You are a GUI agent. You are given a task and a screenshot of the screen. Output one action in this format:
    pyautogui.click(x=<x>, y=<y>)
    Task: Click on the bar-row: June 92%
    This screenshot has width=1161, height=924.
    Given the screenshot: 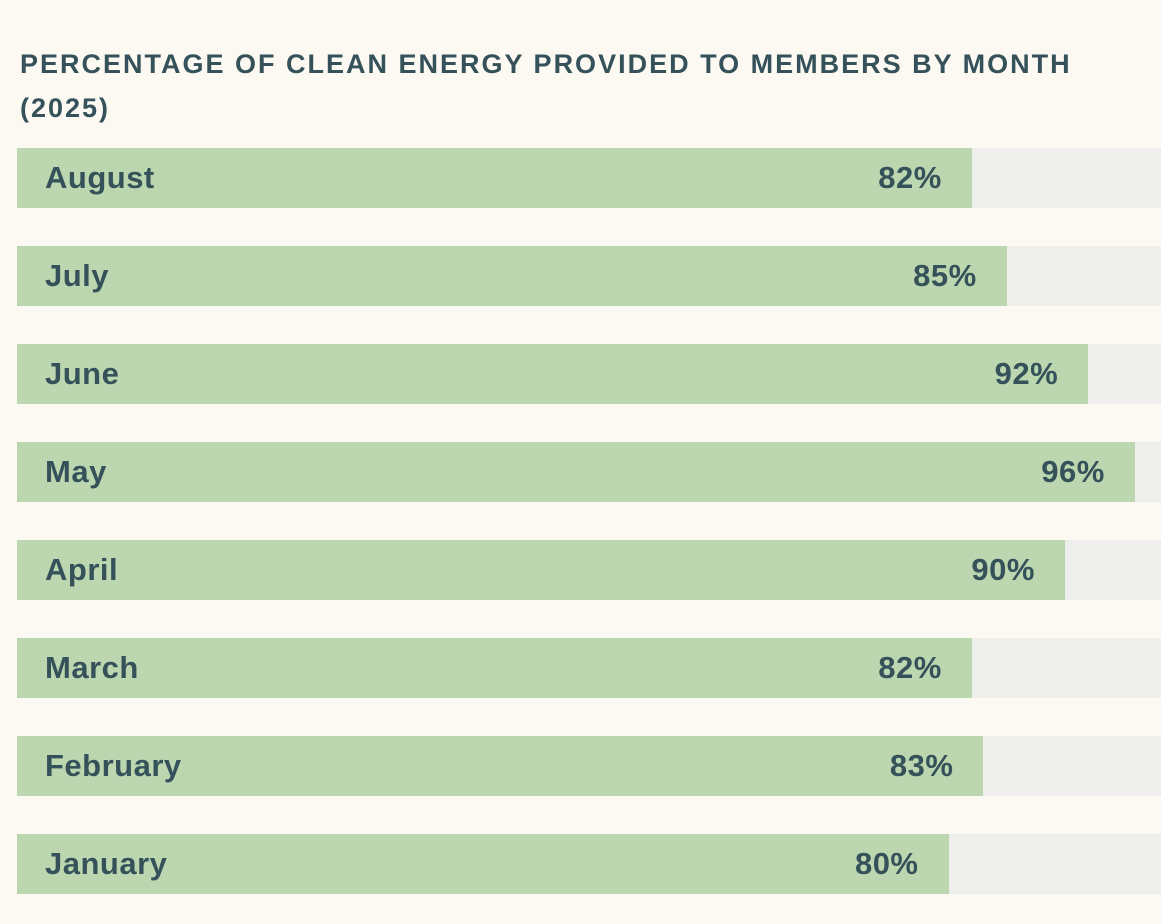 What is the action you would take?
    pyautogui.click(x=589, y=374)
    